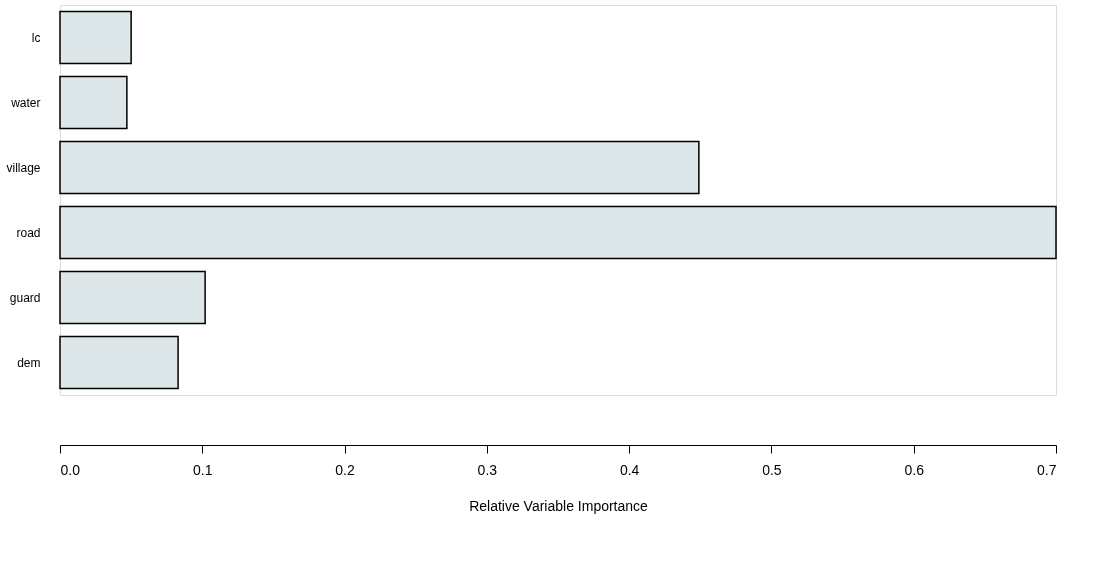 This screenshot has height=568, width=1107. I want to click on x-tick-label: 0.3, so click(487, 469).